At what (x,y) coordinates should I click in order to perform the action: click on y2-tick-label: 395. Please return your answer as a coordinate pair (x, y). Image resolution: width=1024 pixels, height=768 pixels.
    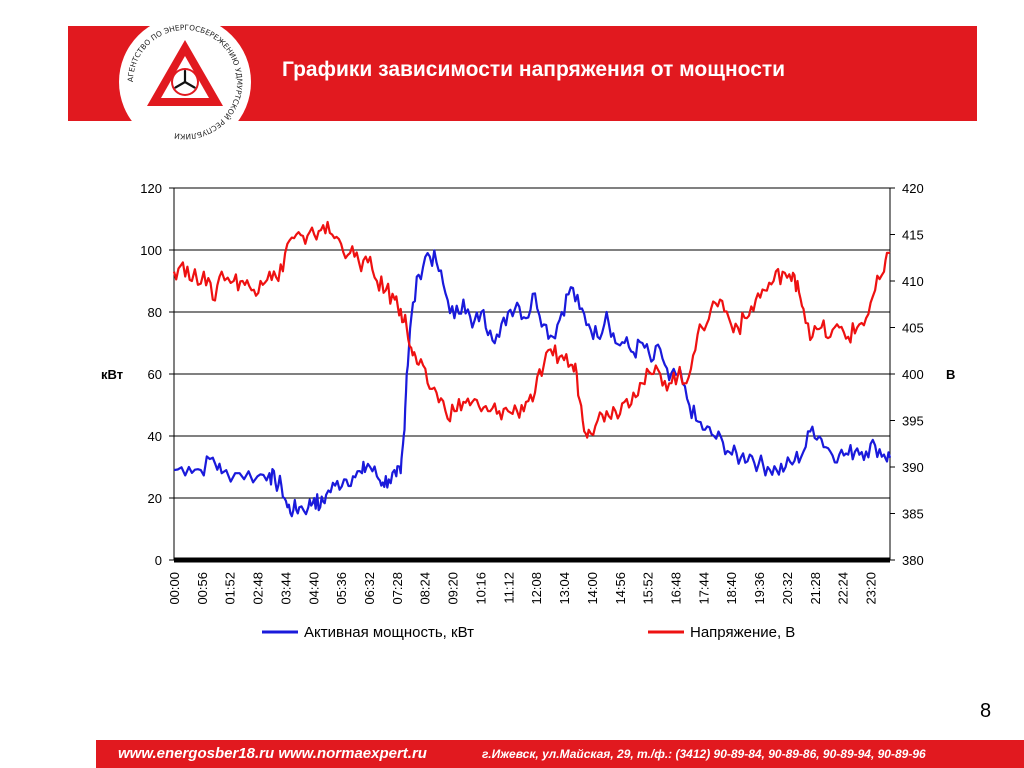
    Looking at the image, I should click on (913, 421).